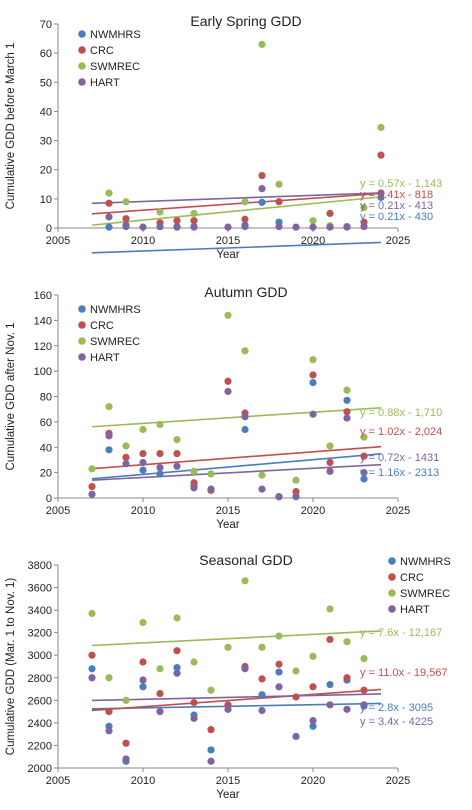 Image resolution: width=472 pixels, height=810 pixels. Describe the element at coordinates (11, 667) in the screenshot. I see `chart3-y-axis-label: Cumulative GDD (Mar. 1 to Nov. 1)` at that location.